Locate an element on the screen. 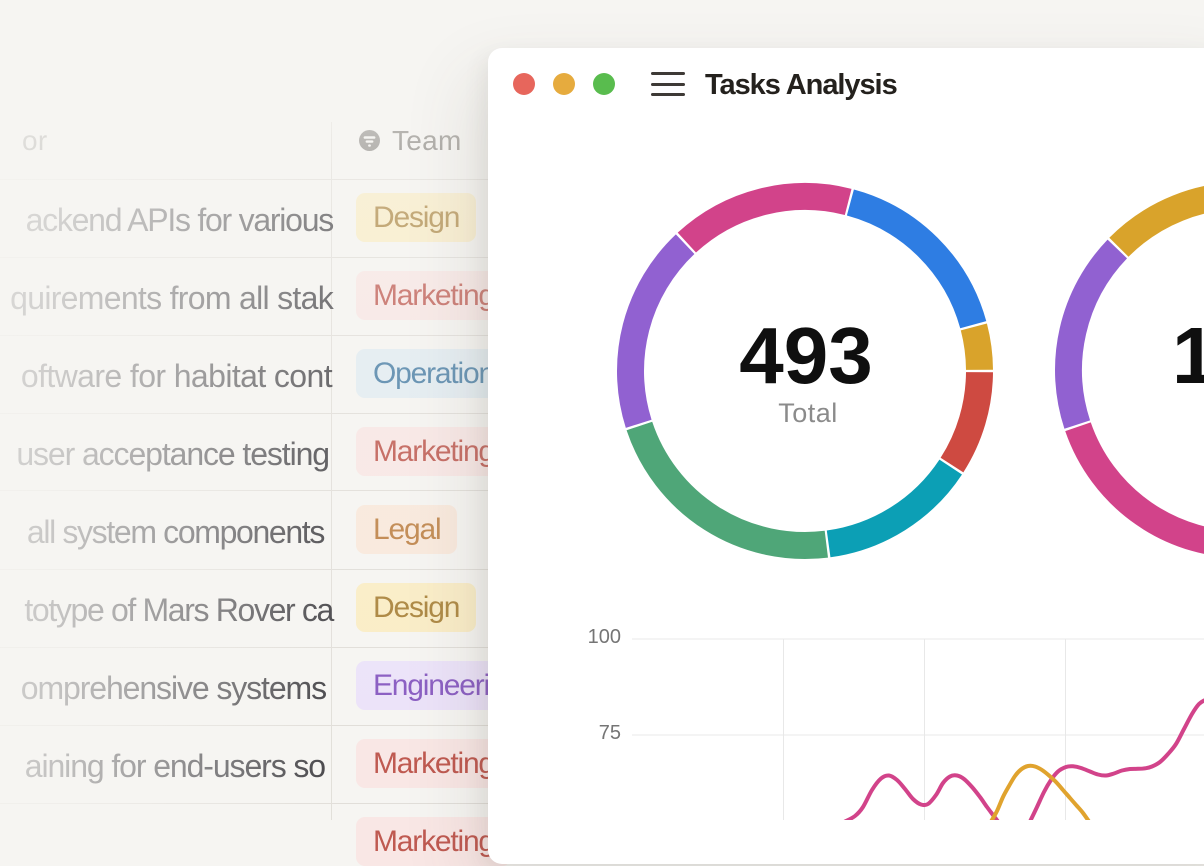 This screenshot has height=866, width=1204. svg-text: Total is located at coordinates (808, 413).